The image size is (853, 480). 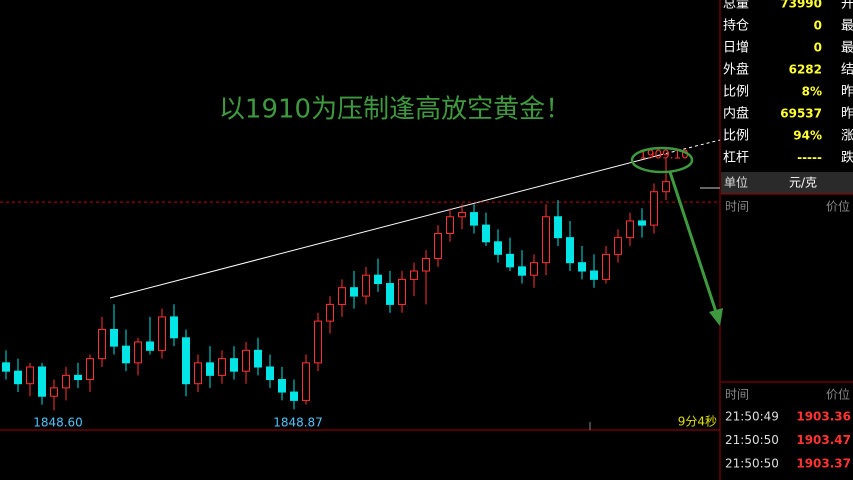 What do you see at coordinates (801, 5) in the screenshot?
I see `stat-value: 73990` at bounding box center [801, 5].